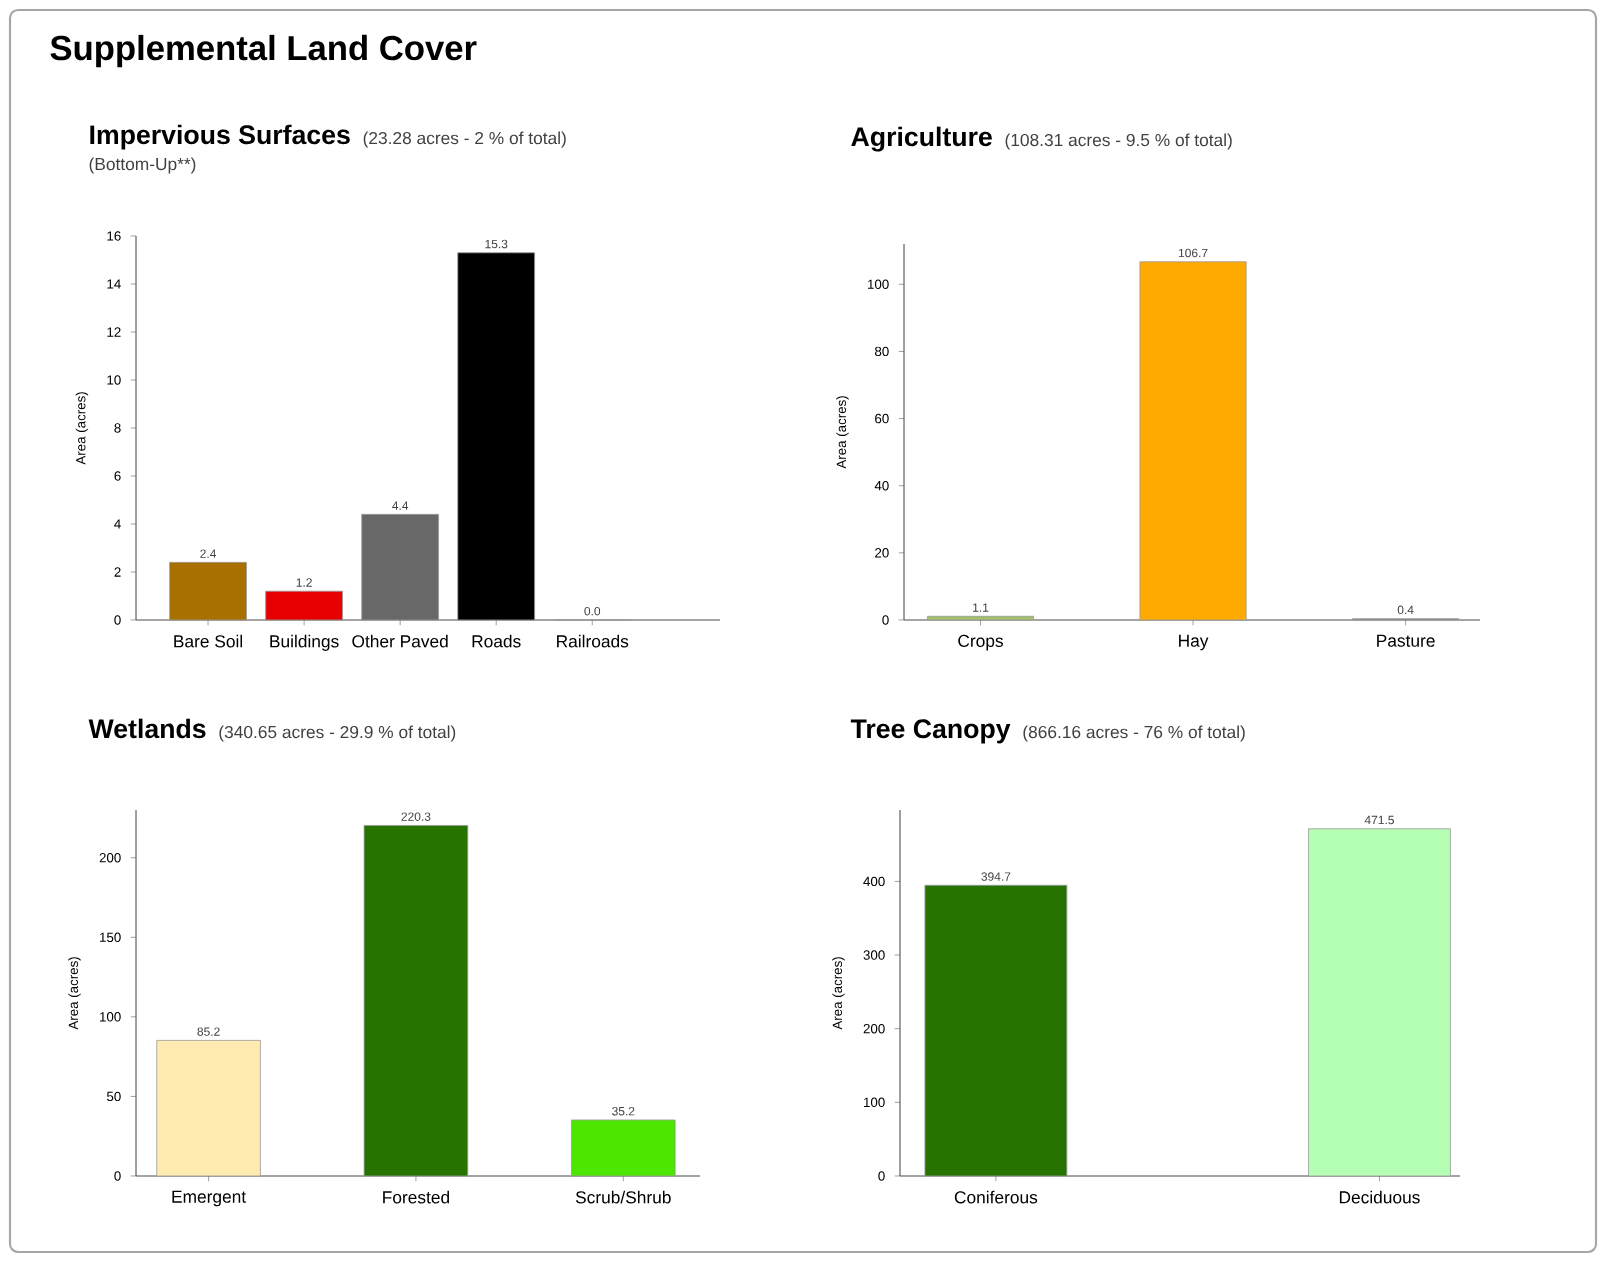 This screenshot has height=1276, width=1608. What do you see at coordinates (147, 728) in the screenshot?
I see `chart-title: Wetlands` at bounding box center [147, 728].